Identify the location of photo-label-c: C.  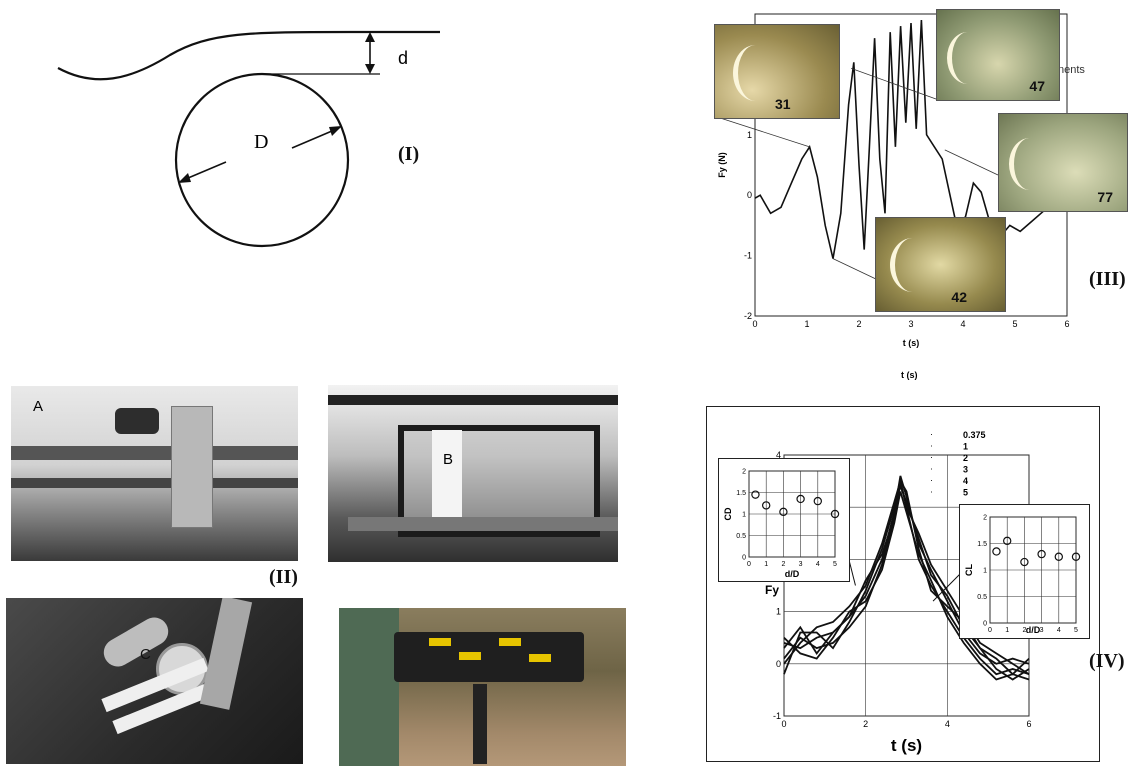
(145, 654).